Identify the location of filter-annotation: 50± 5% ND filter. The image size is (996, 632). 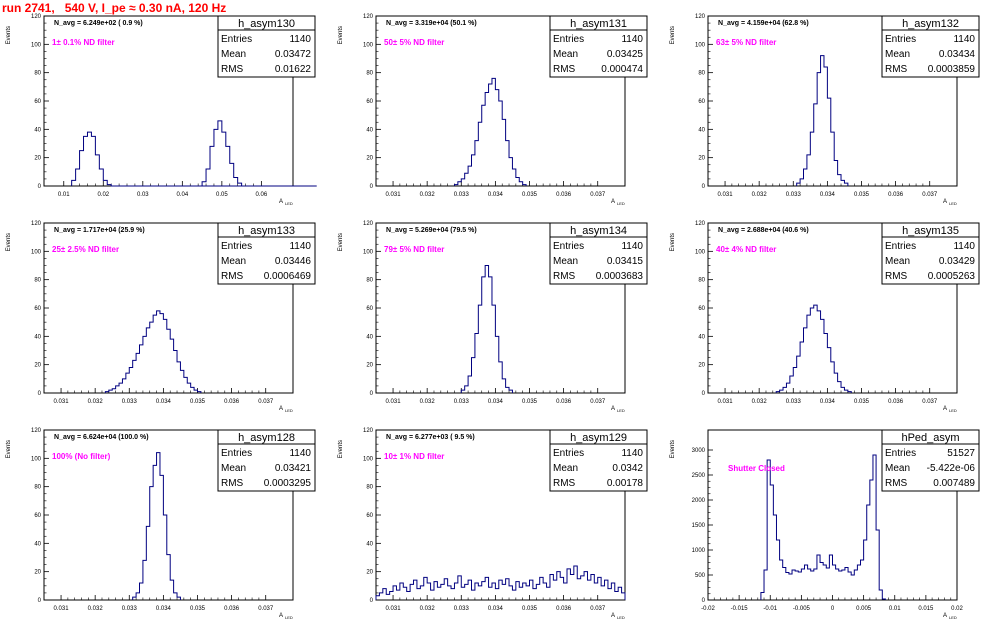
(414, 42).